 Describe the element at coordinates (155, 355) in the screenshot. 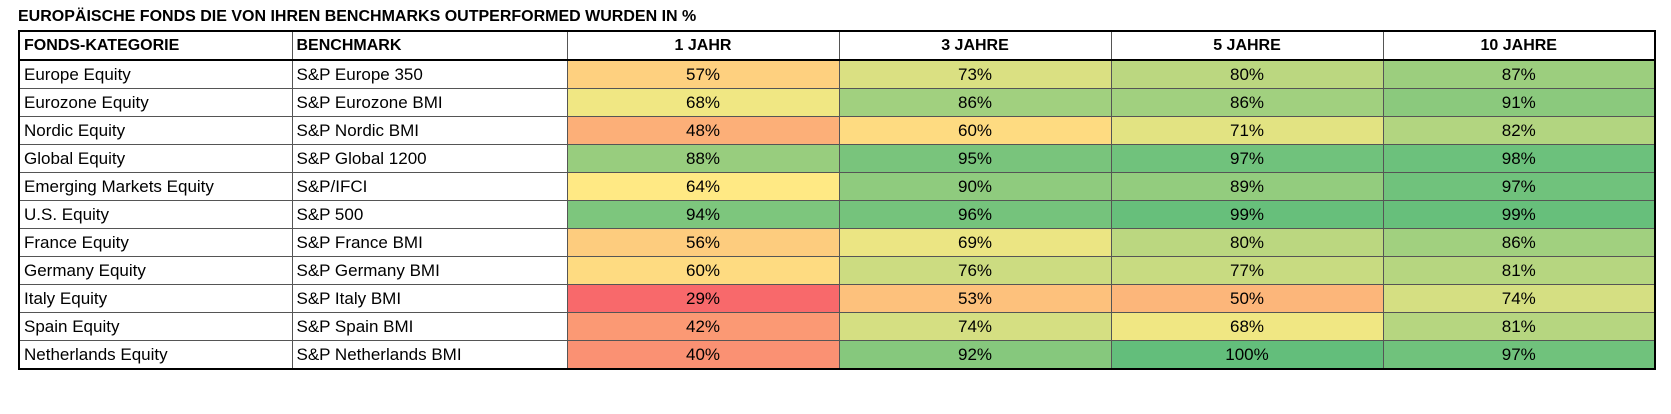

I see `fund-category-cell: Netherlands Equity` at that location.